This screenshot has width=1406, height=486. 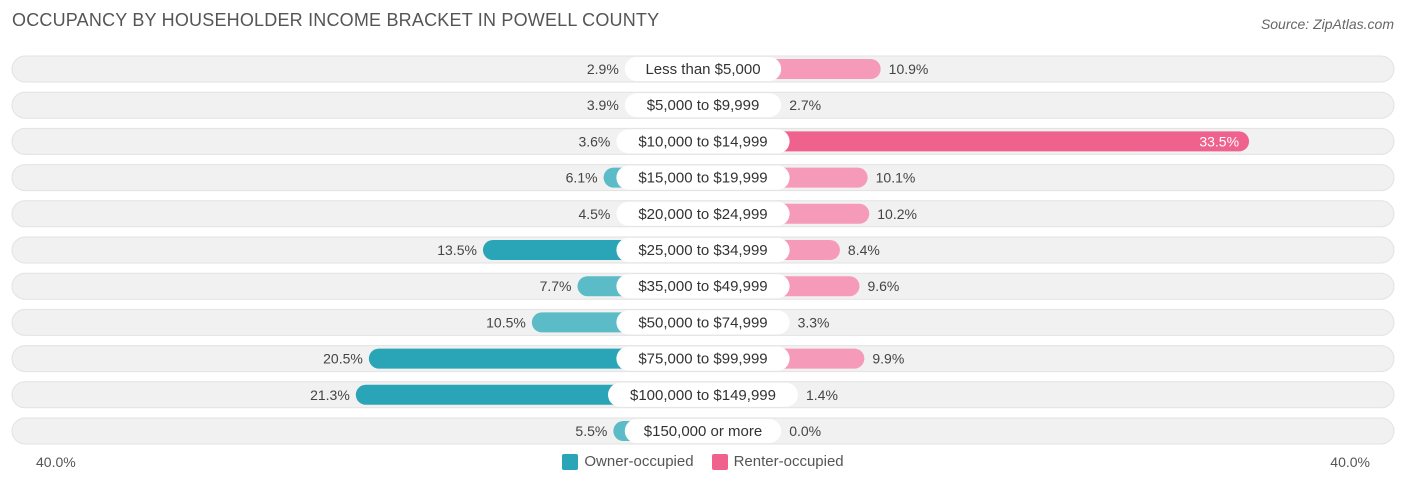 I want to click on category-label: $20,000 to $24,999, so click(x=702, y=214).